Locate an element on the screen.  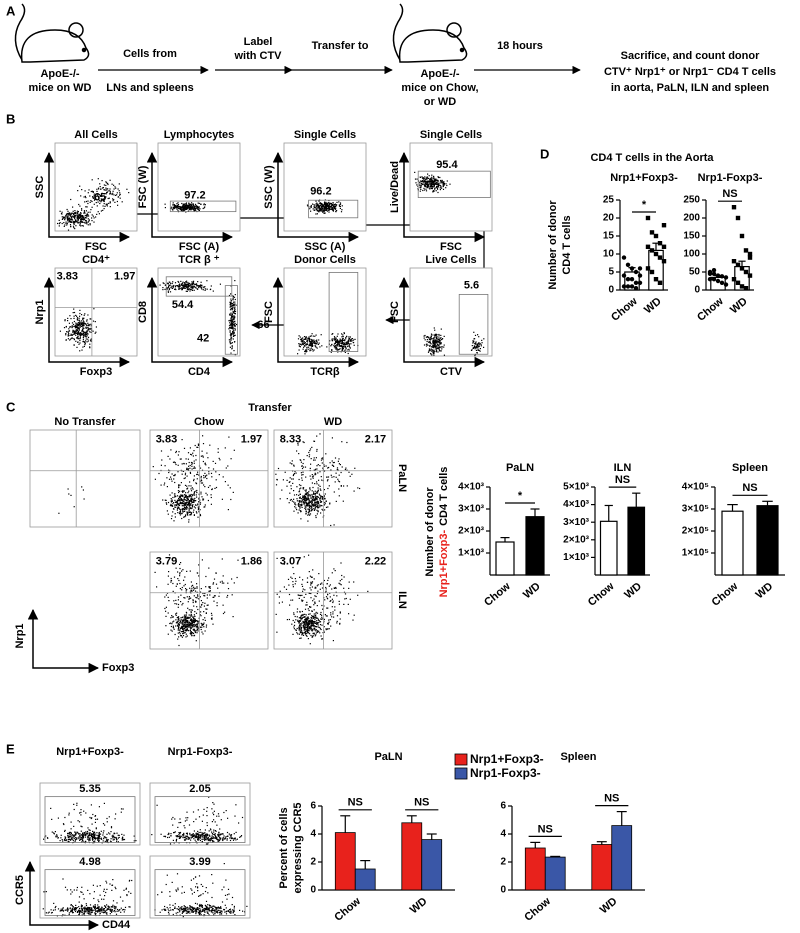
recipient-text: ApoE-/- is located at coordinates (439, 74).